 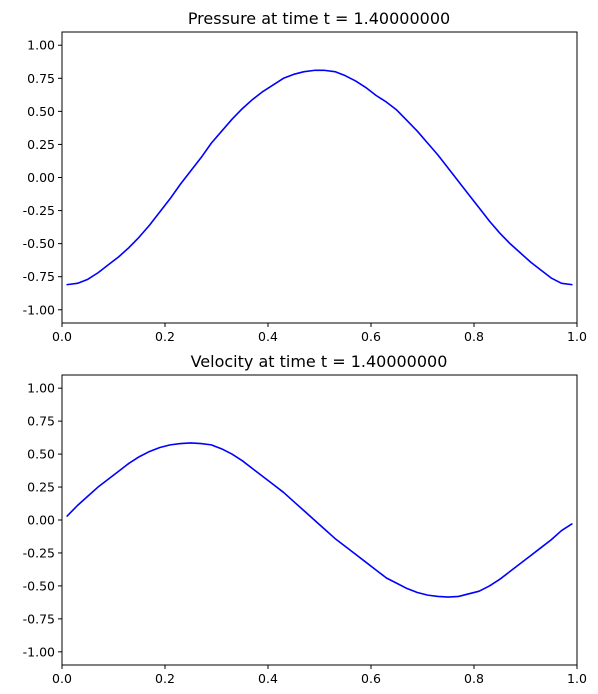 I want to click on velocity-y-tick-label: 0.00, so click(x=41, y=520).